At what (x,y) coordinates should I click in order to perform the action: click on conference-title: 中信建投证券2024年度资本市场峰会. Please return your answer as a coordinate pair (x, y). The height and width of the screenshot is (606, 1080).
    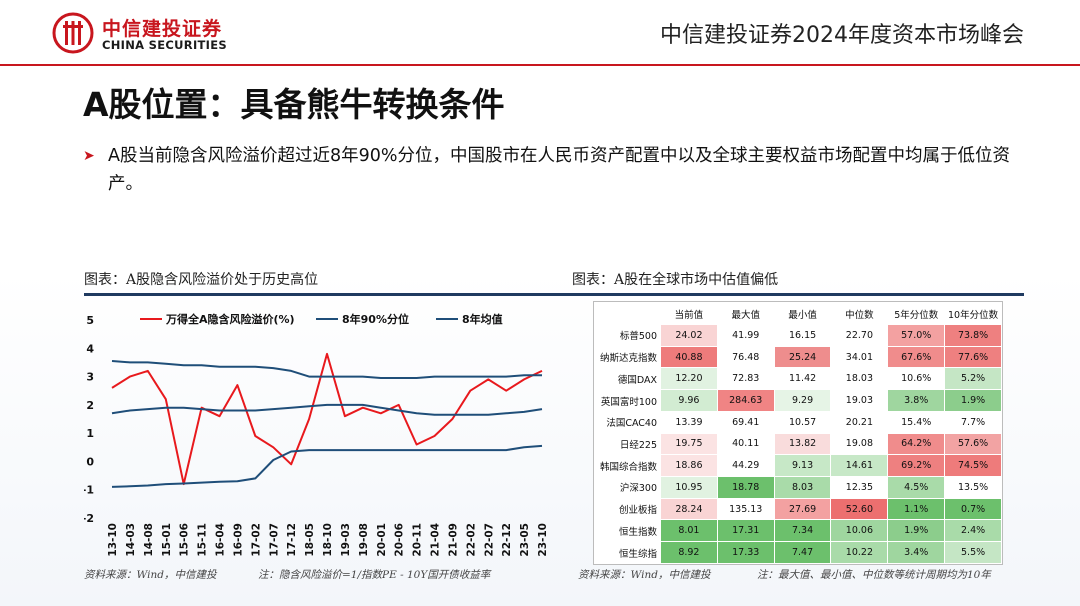
    Looking at the image, I should click on (842, 35).